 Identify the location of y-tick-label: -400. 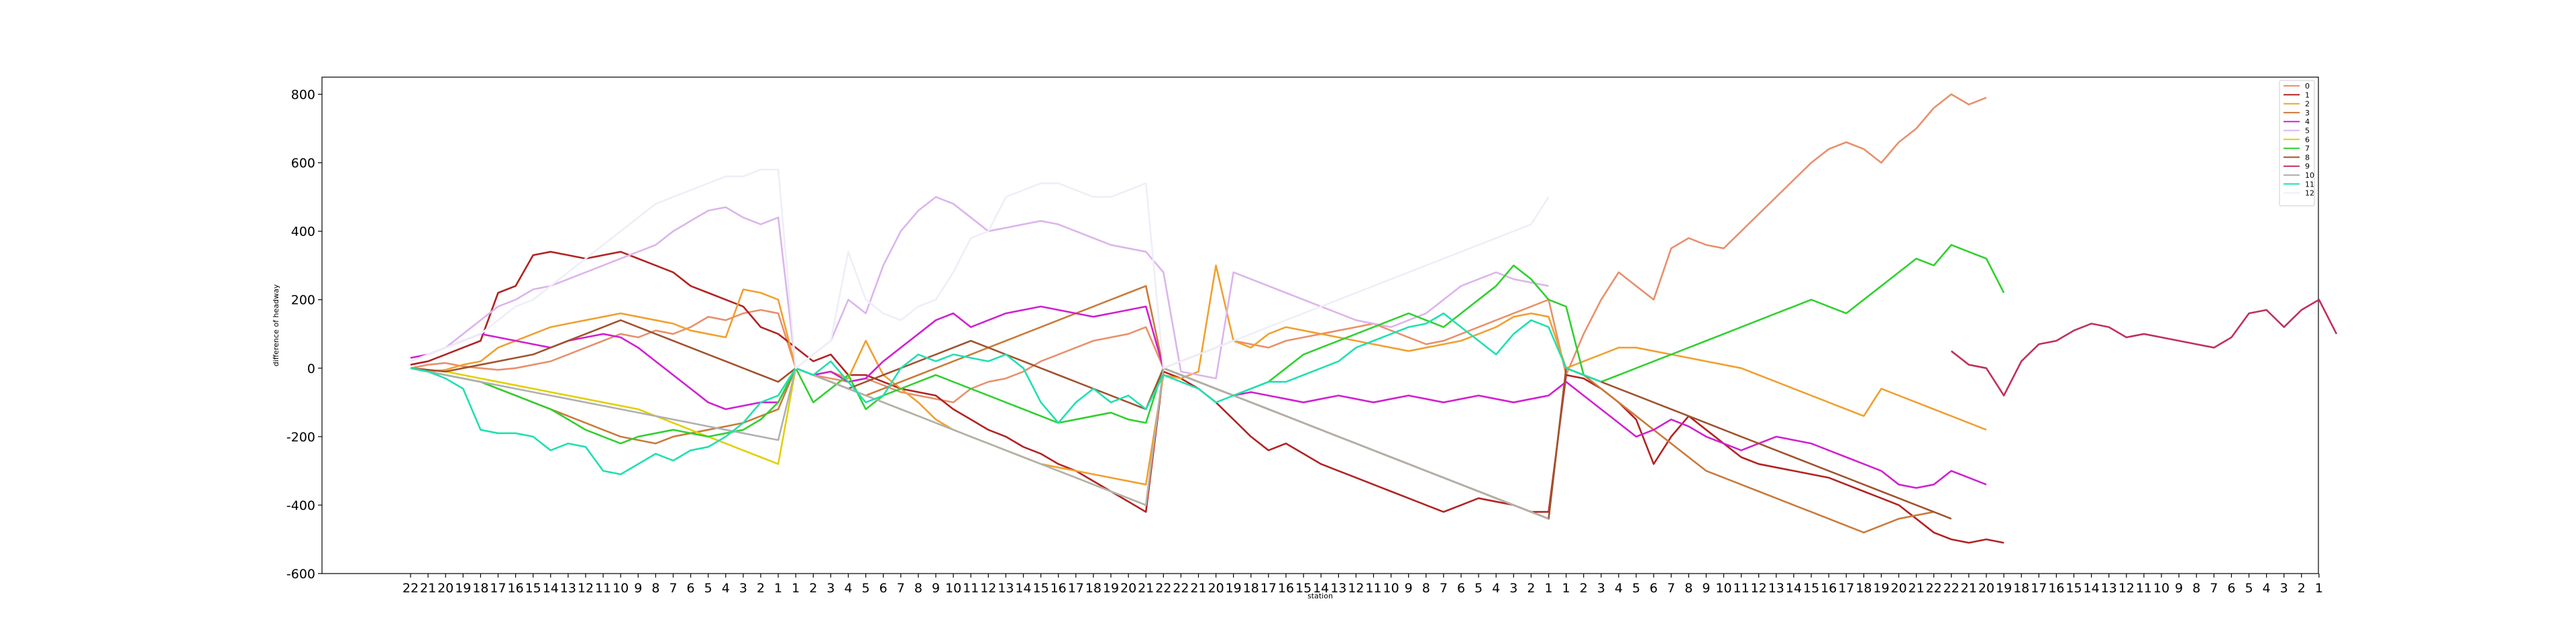
(300, 505).